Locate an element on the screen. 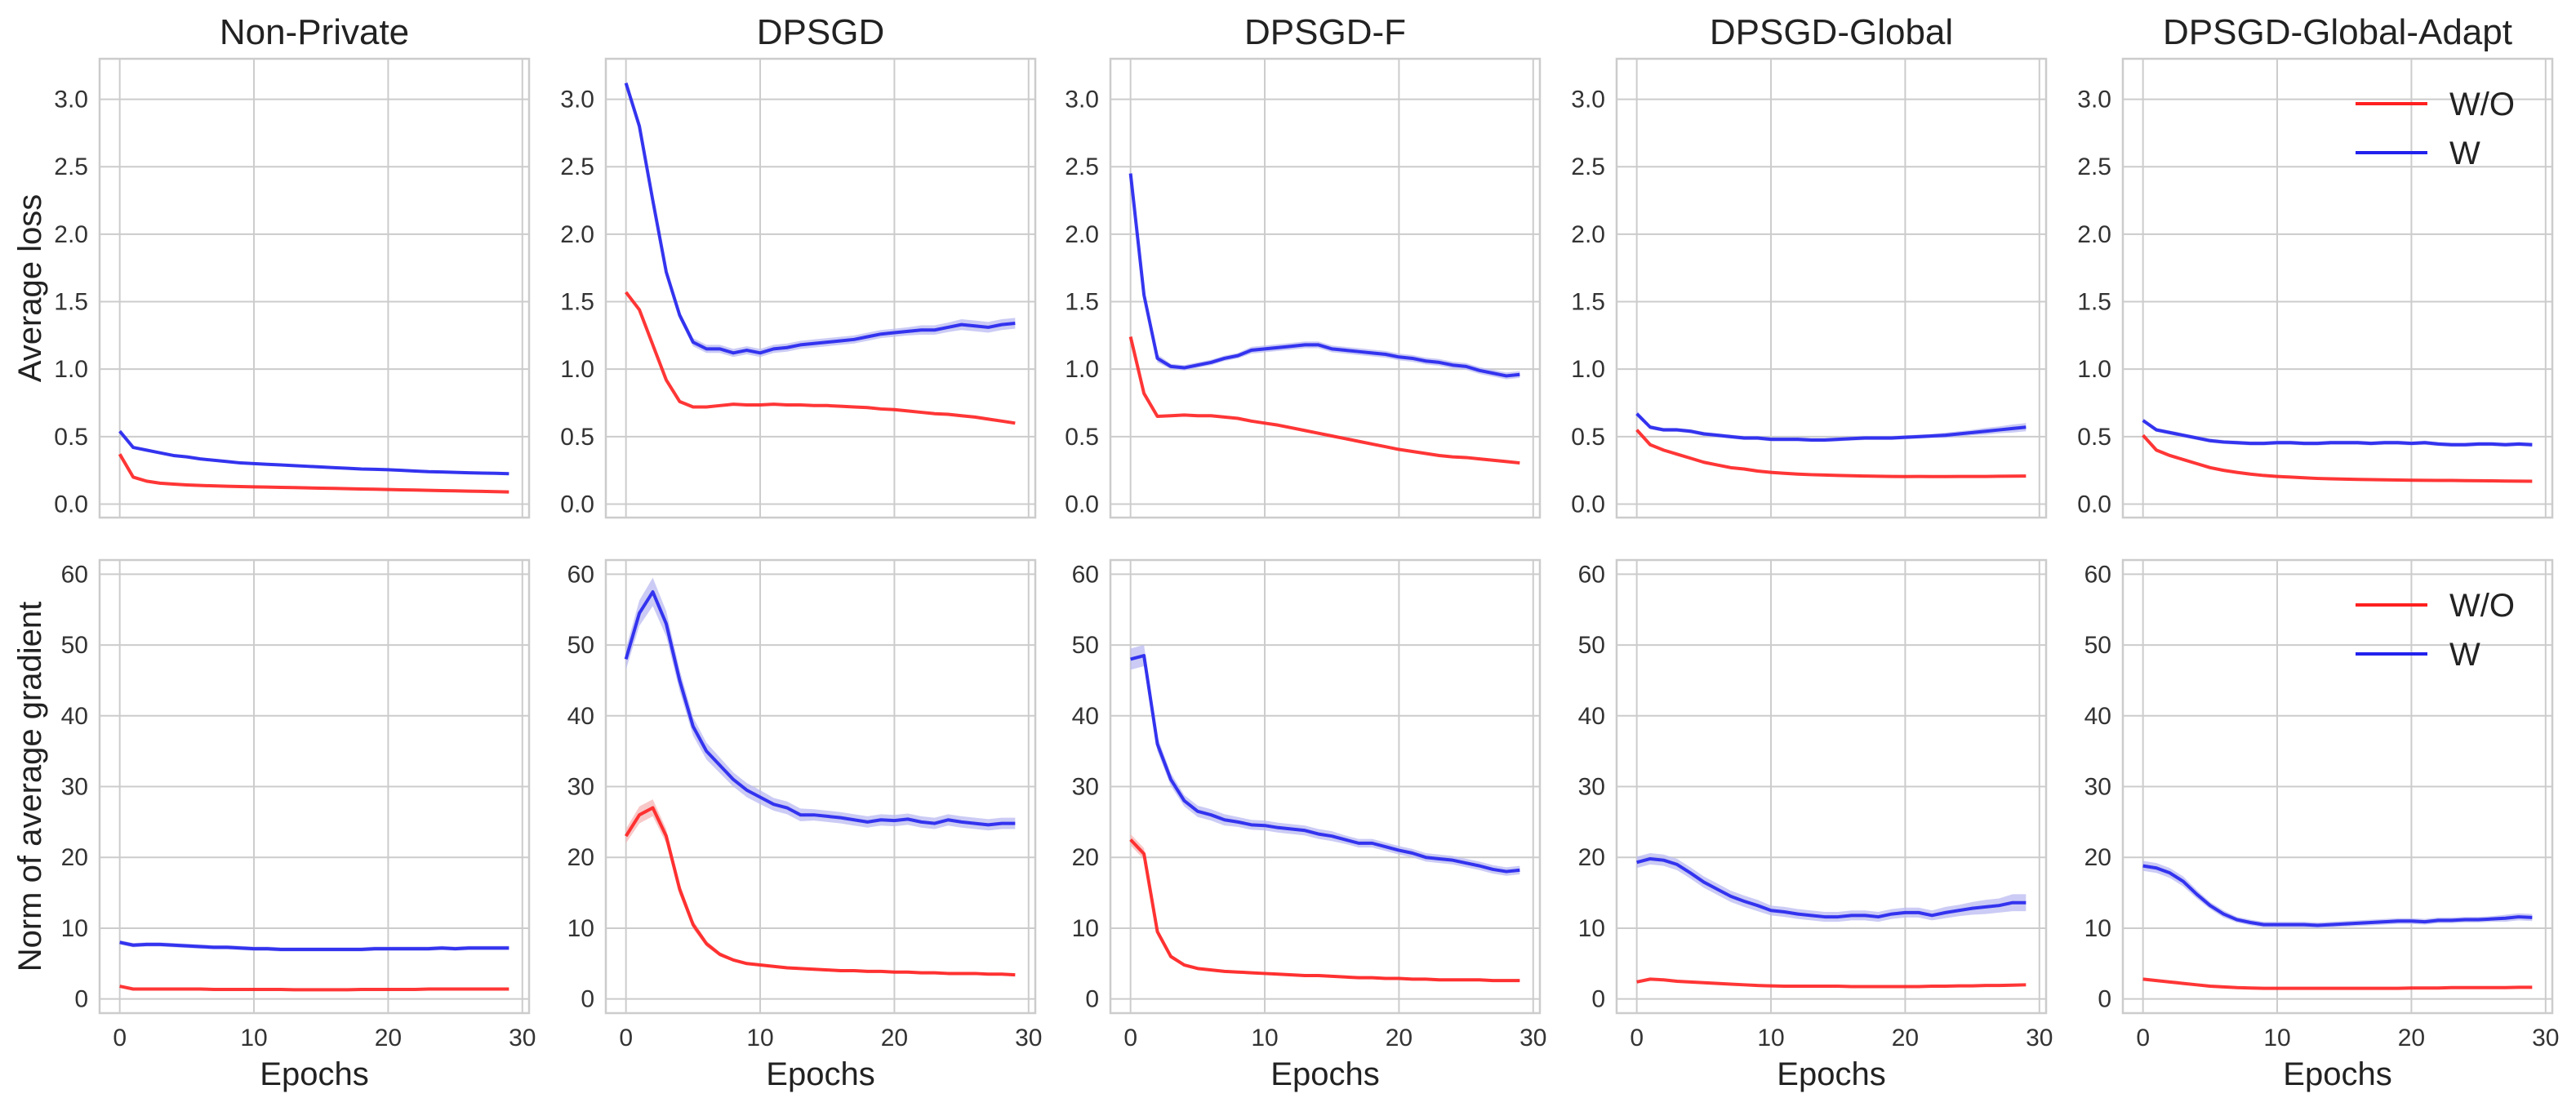 The height and width of the screenshot is (1107, 2576). x-tick-label: 10 is located at coordinates (2276, 1038).